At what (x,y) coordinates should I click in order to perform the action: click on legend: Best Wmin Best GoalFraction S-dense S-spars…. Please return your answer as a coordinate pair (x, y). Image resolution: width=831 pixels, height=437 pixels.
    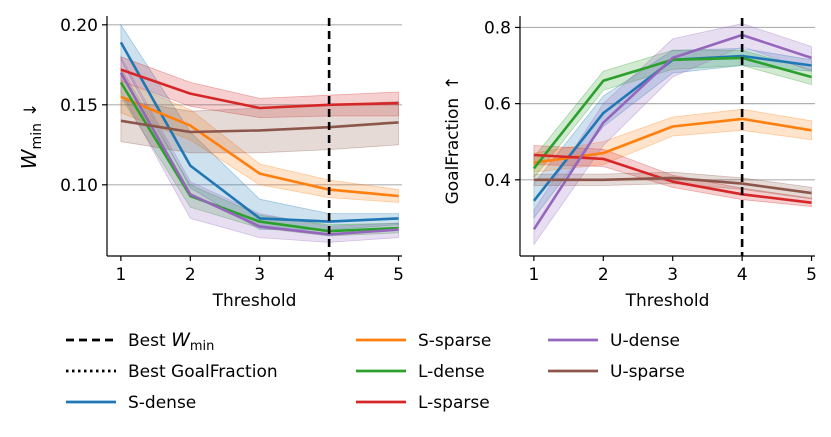
    Looking at the image, I should click on (375, 371).